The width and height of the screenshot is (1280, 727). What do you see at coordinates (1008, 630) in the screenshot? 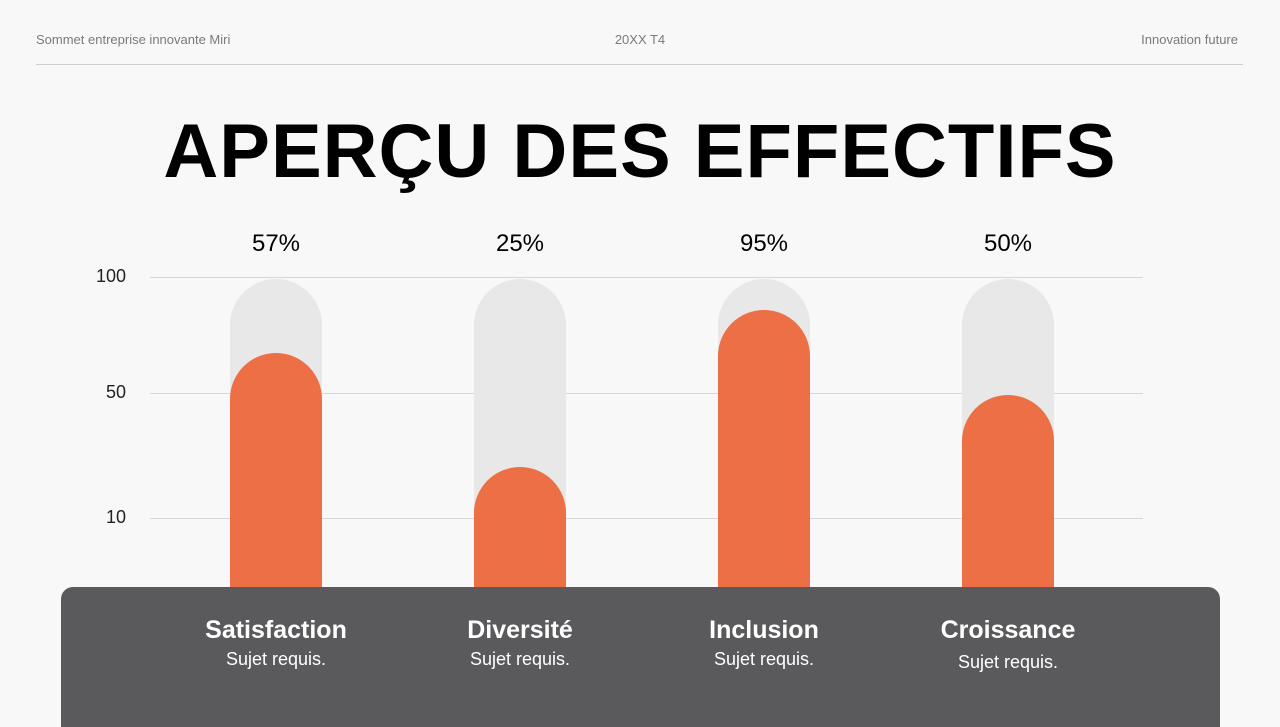
I see `category-name: Croissance` at bounding box center [1008, 630].